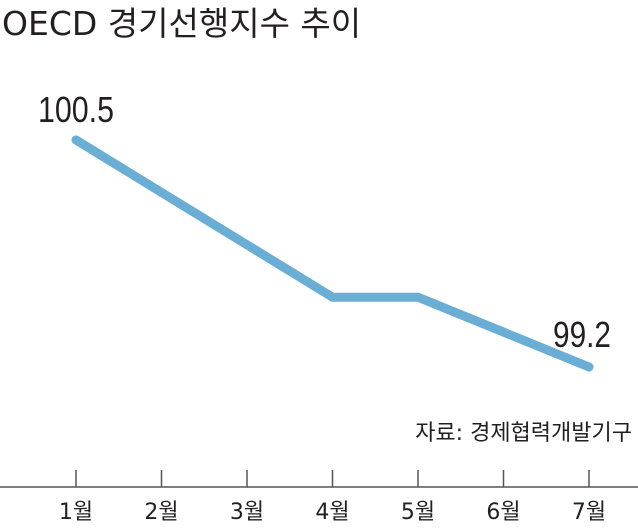  Describe the element at coordinates (247, 512) in the screenshot. I see `x-tick-label: 3월` at that location.